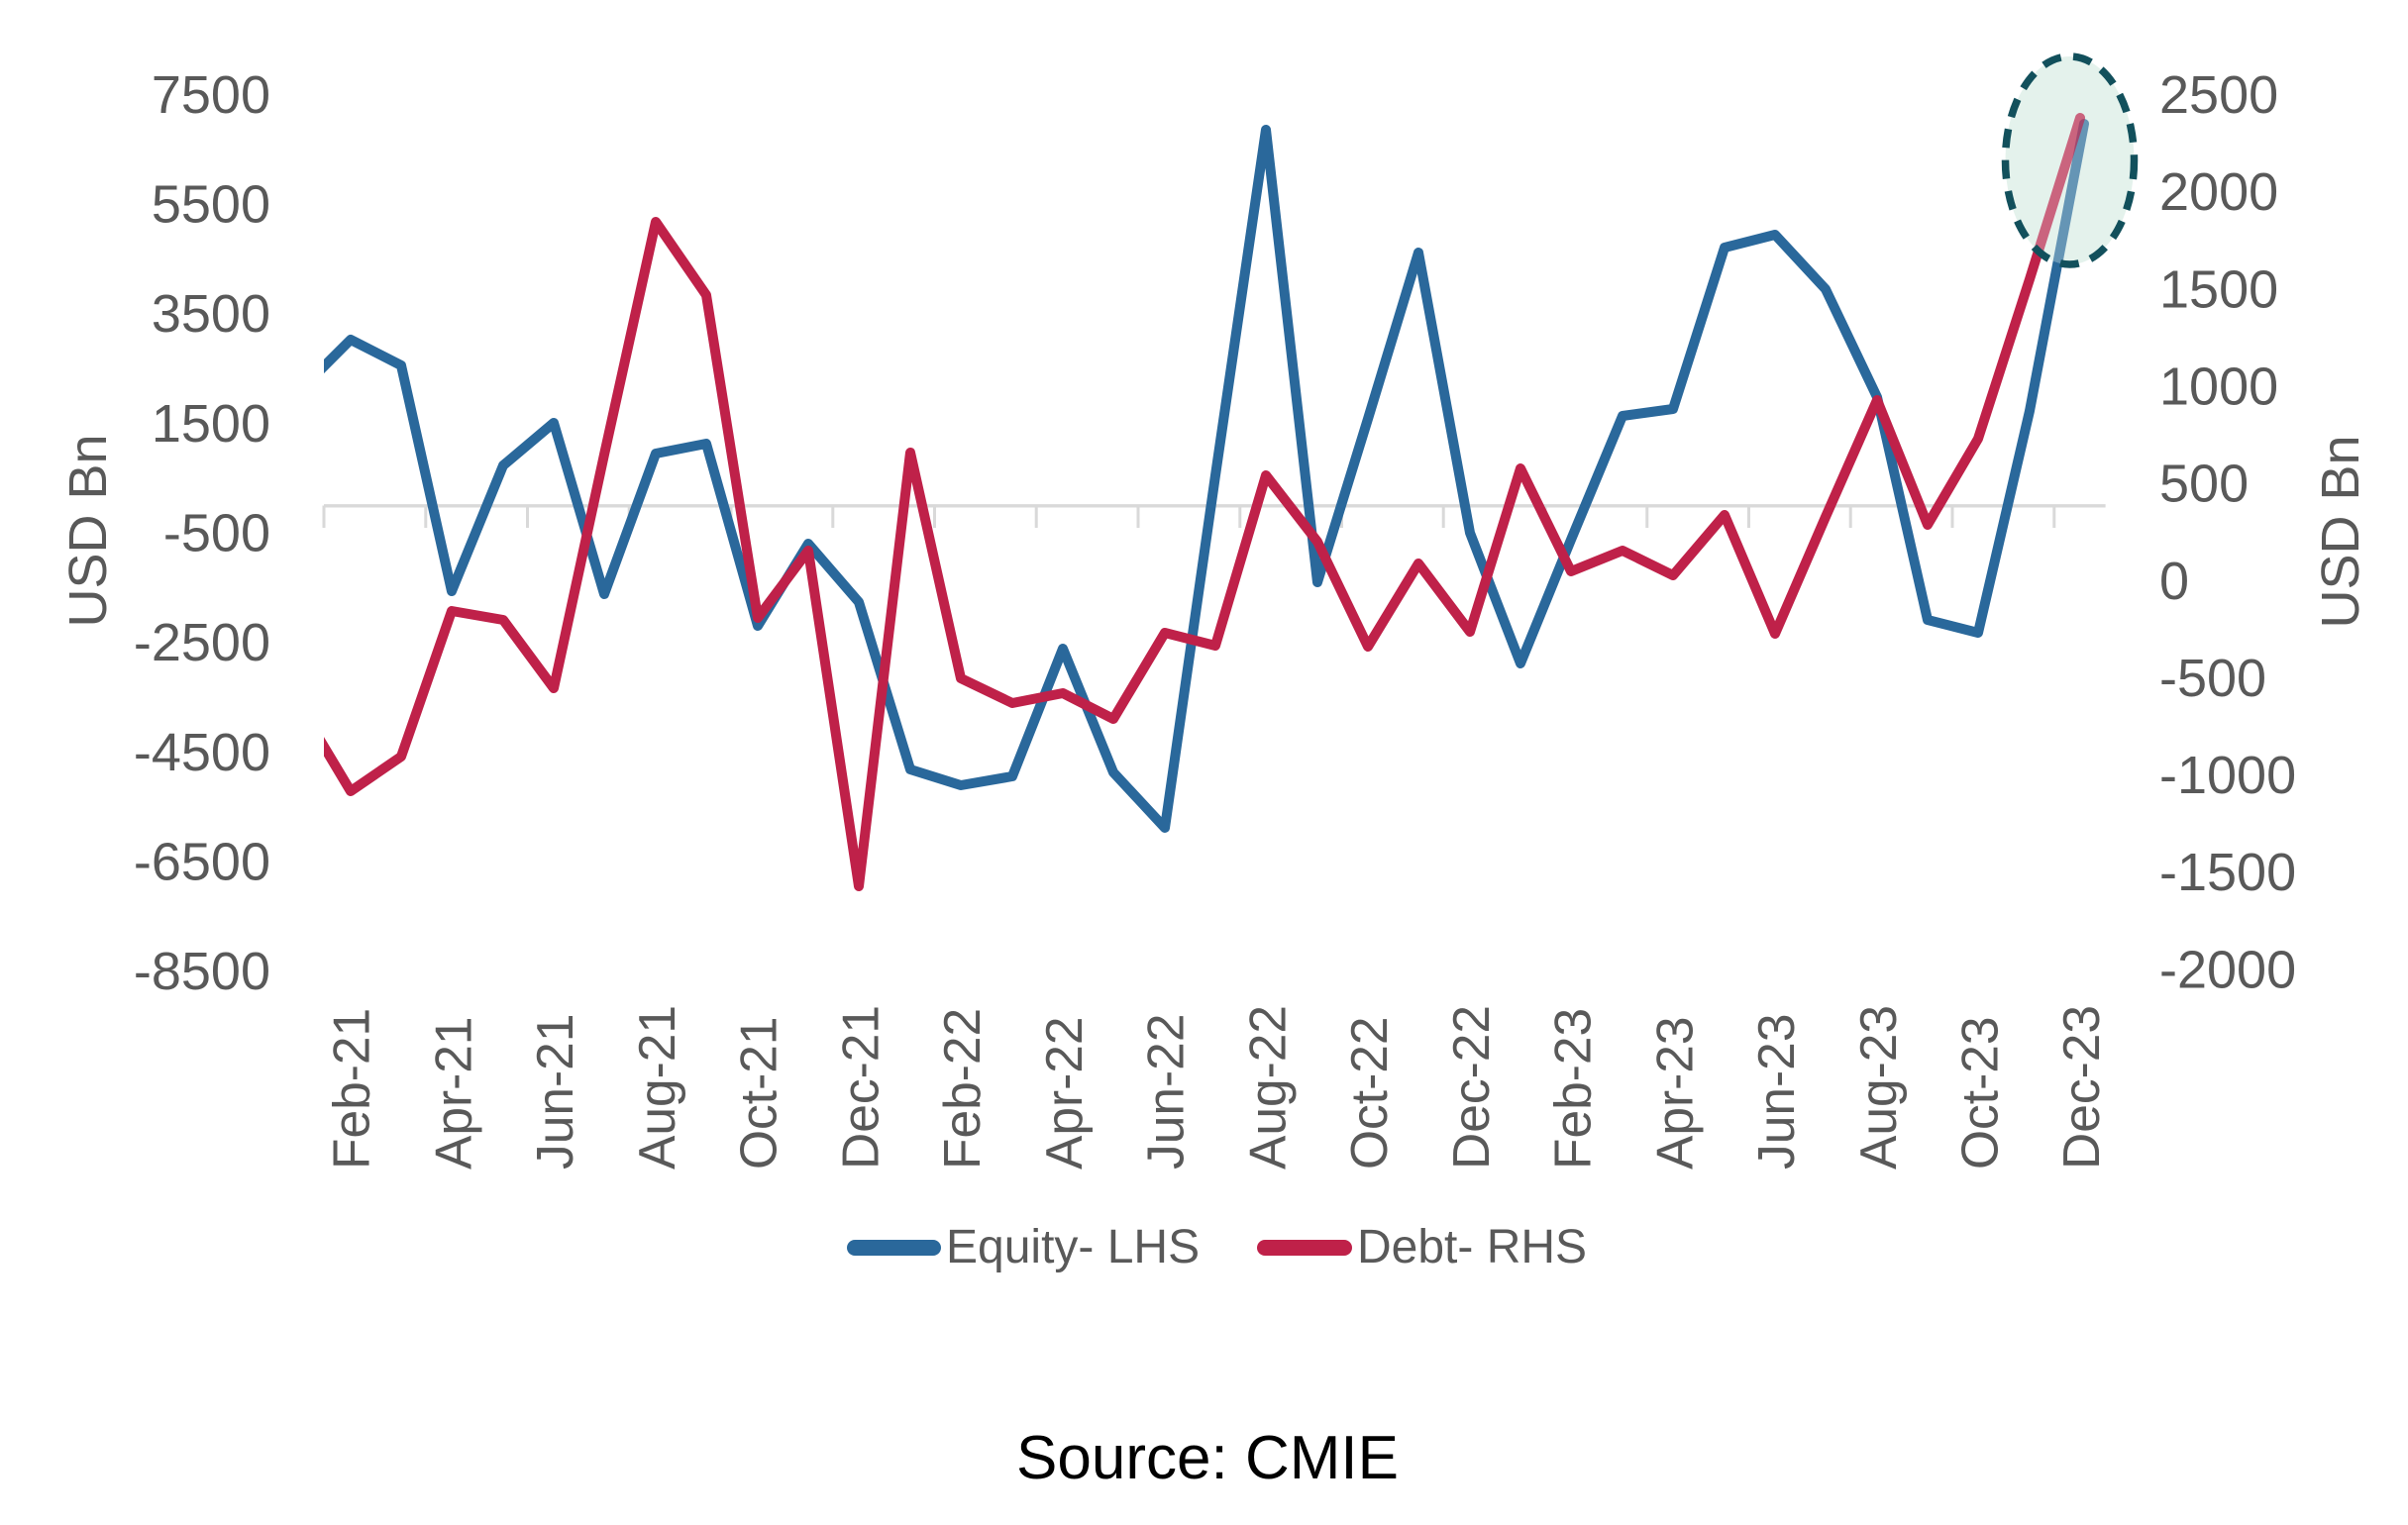 This screenshot has height=1525, width=2408. Describe the element at coordinates (1166, 1092) in the screenshot. I see `svg-text: Jun-22` at that location.